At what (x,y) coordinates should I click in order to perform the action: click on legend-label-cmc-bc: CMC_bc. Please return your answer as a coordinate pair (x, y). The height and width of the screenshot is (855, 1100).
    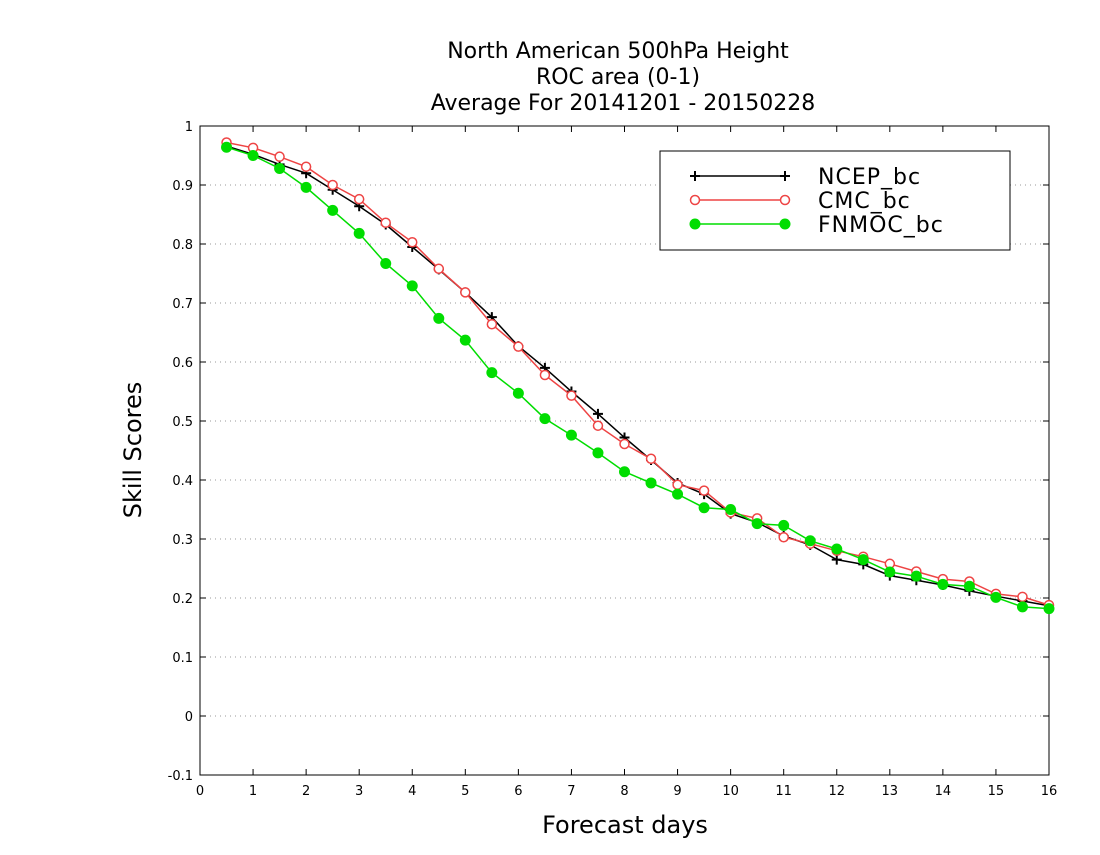
    Looking at the image, I should click on (864, 201).